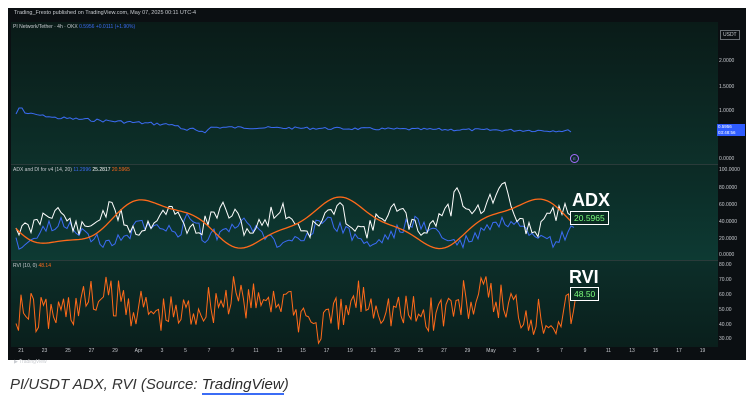  I want to click on adx-y-tick: 40.0000, so click(728, 222).